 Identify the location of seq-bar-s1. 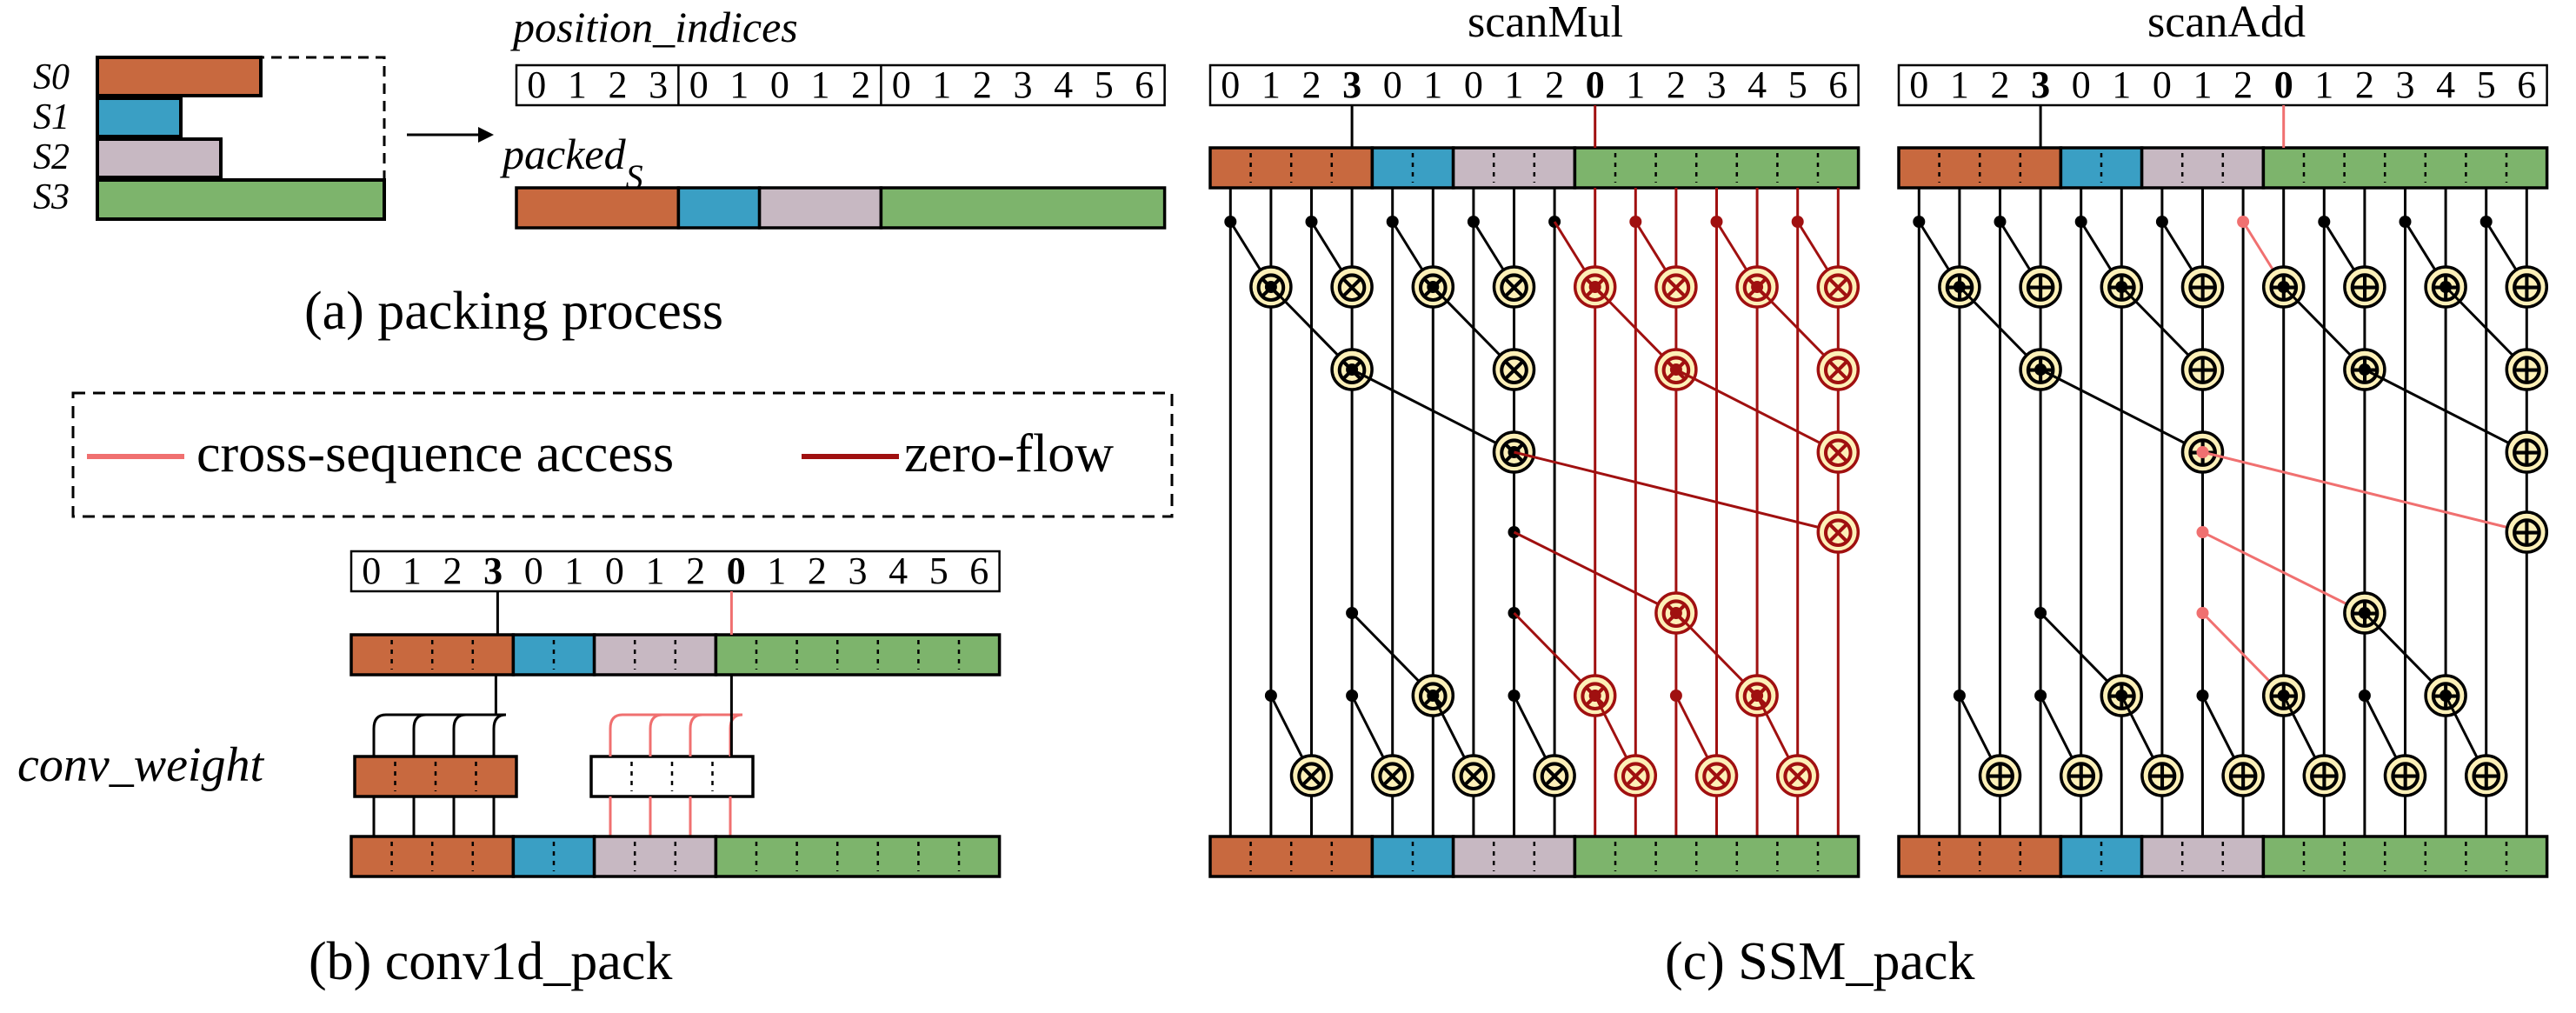
(139, 117).